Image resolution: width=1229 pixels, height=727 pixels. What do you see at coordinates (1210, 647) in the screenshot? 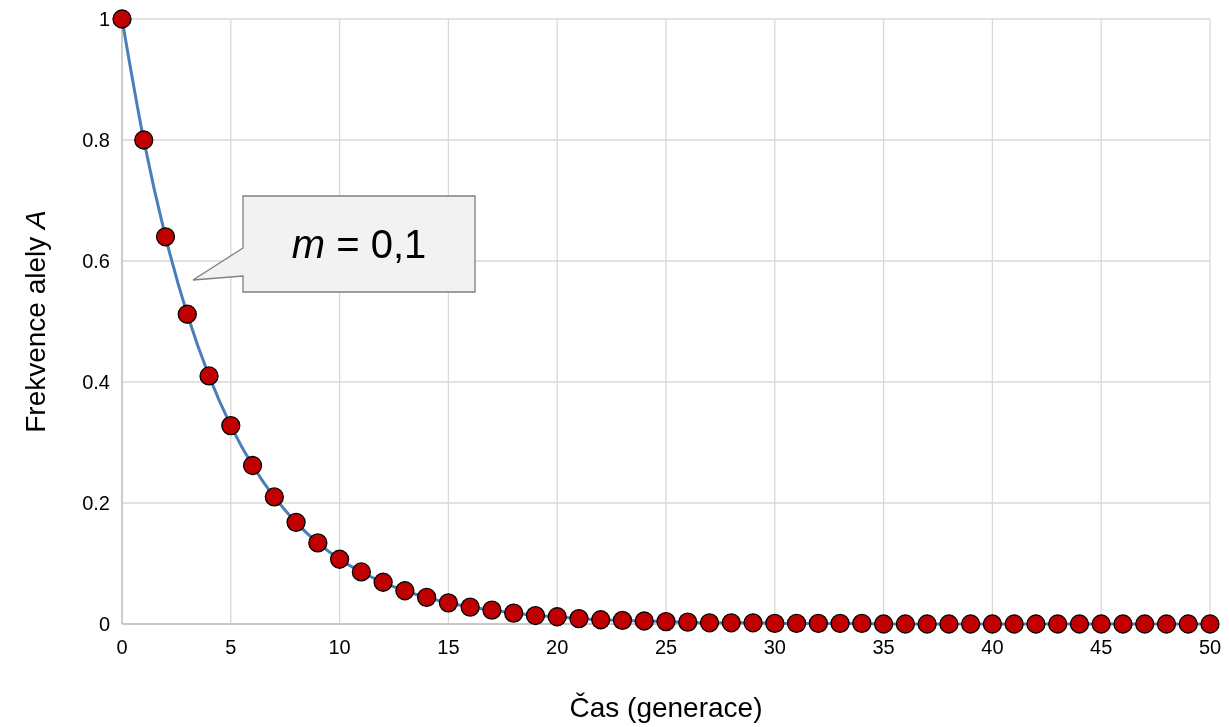
I see `x-tick-label: 50` at bounding box center [1210, 647].